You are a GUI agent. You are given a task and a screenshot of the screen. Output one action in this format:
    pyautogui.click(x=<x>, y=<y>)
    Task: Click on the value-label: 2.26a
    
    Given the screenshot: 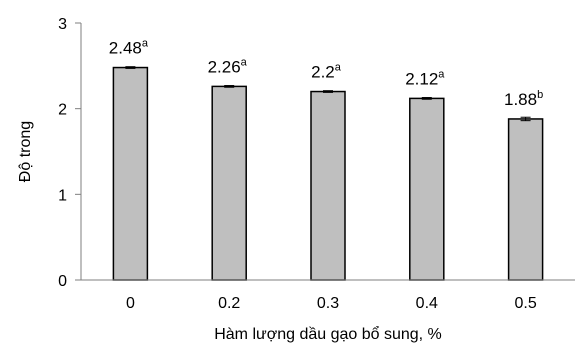 What is the action you would take?
    pyautogui.click(x=228, y=66)
    